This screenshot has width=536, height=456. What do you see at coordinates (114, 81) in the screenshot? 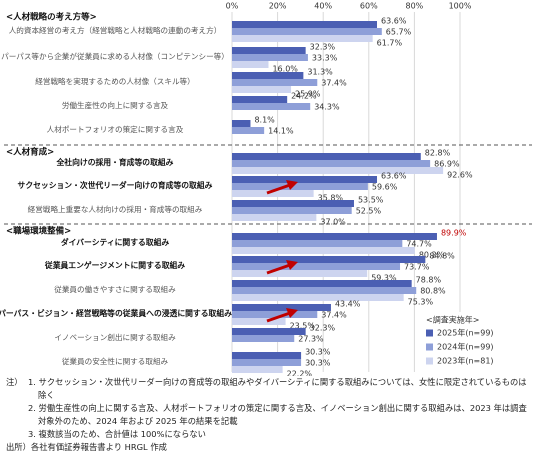
I see `category-label: 経営戦略を実現するための人材像（スキル等）` at bounding box center [114, 81].